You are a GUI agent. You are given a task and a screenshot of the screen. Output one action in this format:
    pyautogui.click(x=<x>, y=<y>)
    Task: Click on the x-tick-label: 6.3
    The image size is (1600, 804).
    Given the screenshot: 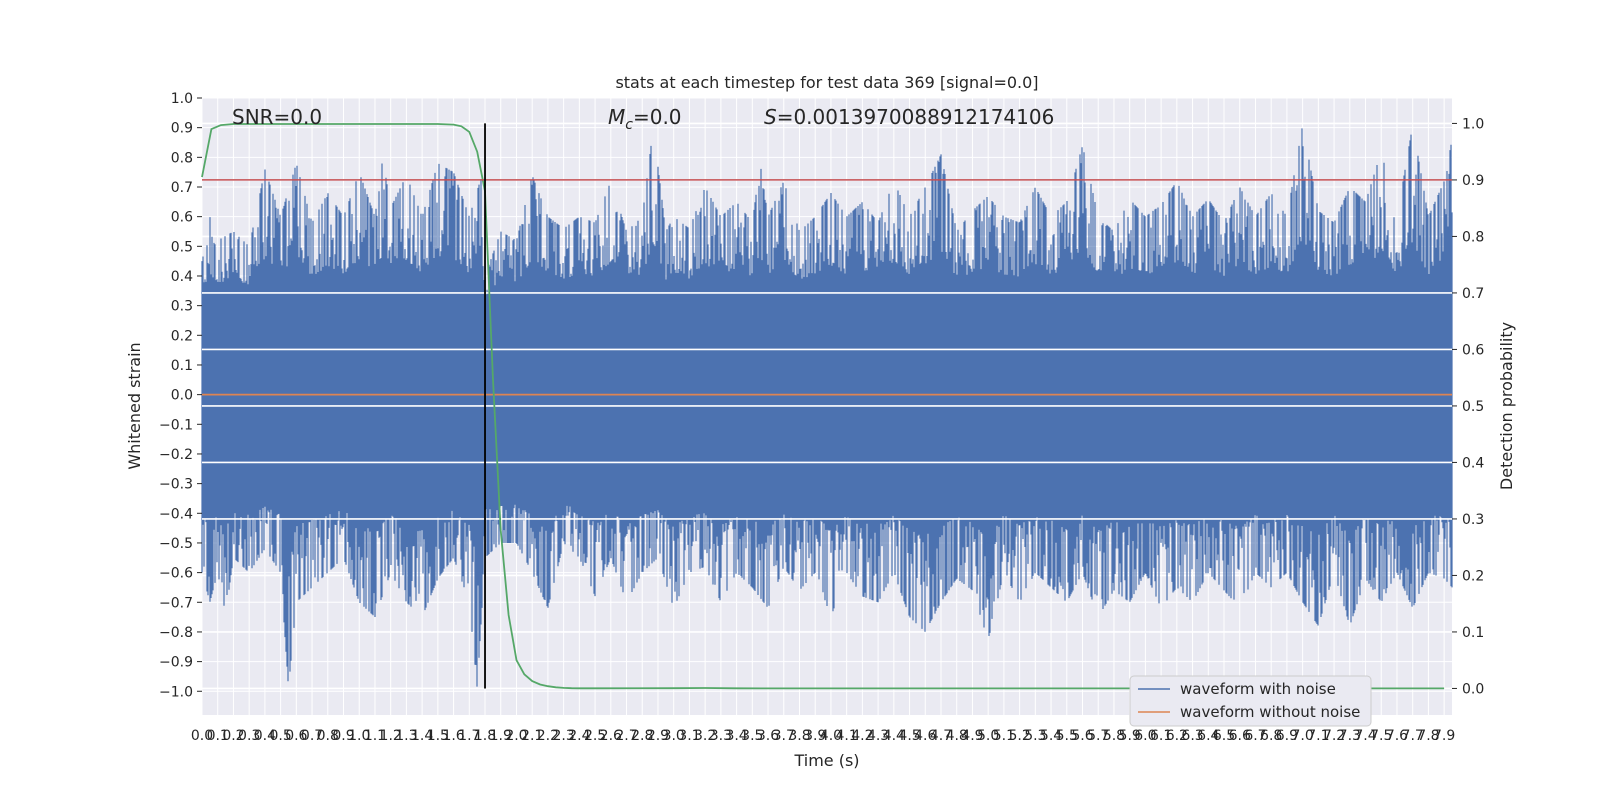 What is the action you would take?
    pyautogui.click(x=1192, y=736)
    